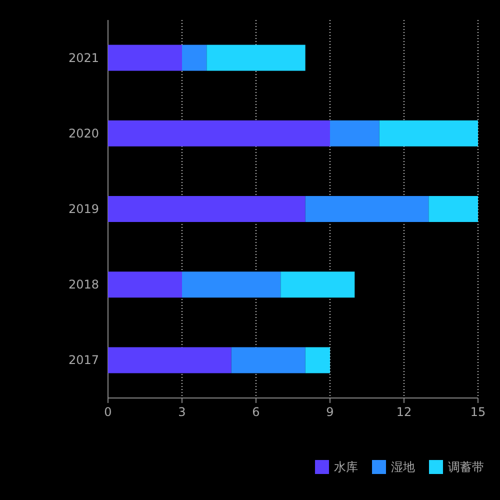 This screenshot has width=500, height=500. I want to click on legend-label: 水库, so click(346, 467).